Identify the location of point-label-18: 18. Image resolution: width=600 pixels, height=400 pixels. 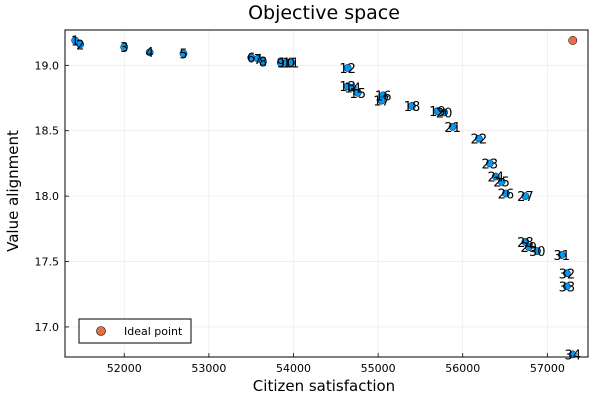
(412, 107).